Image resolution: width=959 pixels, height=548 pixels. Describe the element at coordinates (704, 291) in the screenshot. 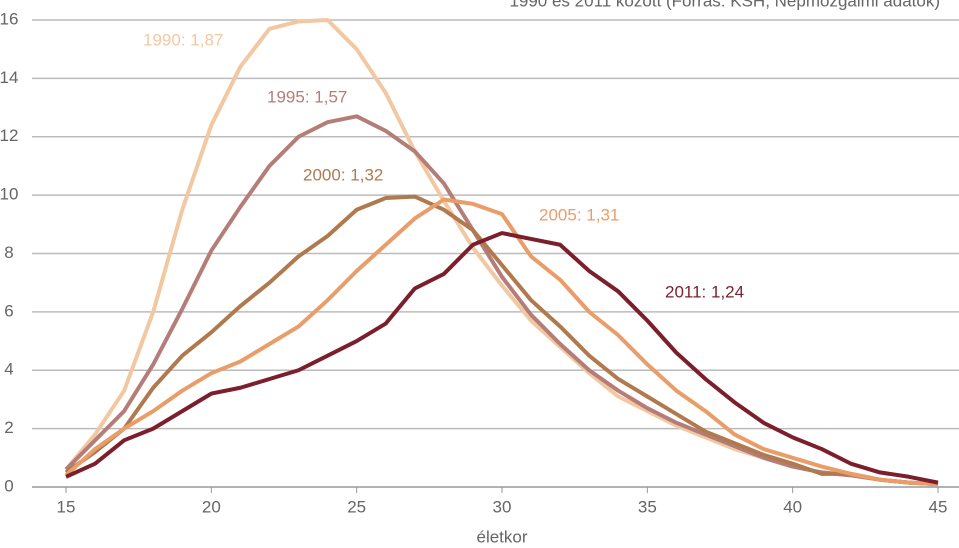

I see `annotation: 2011: 1,24` at that location.